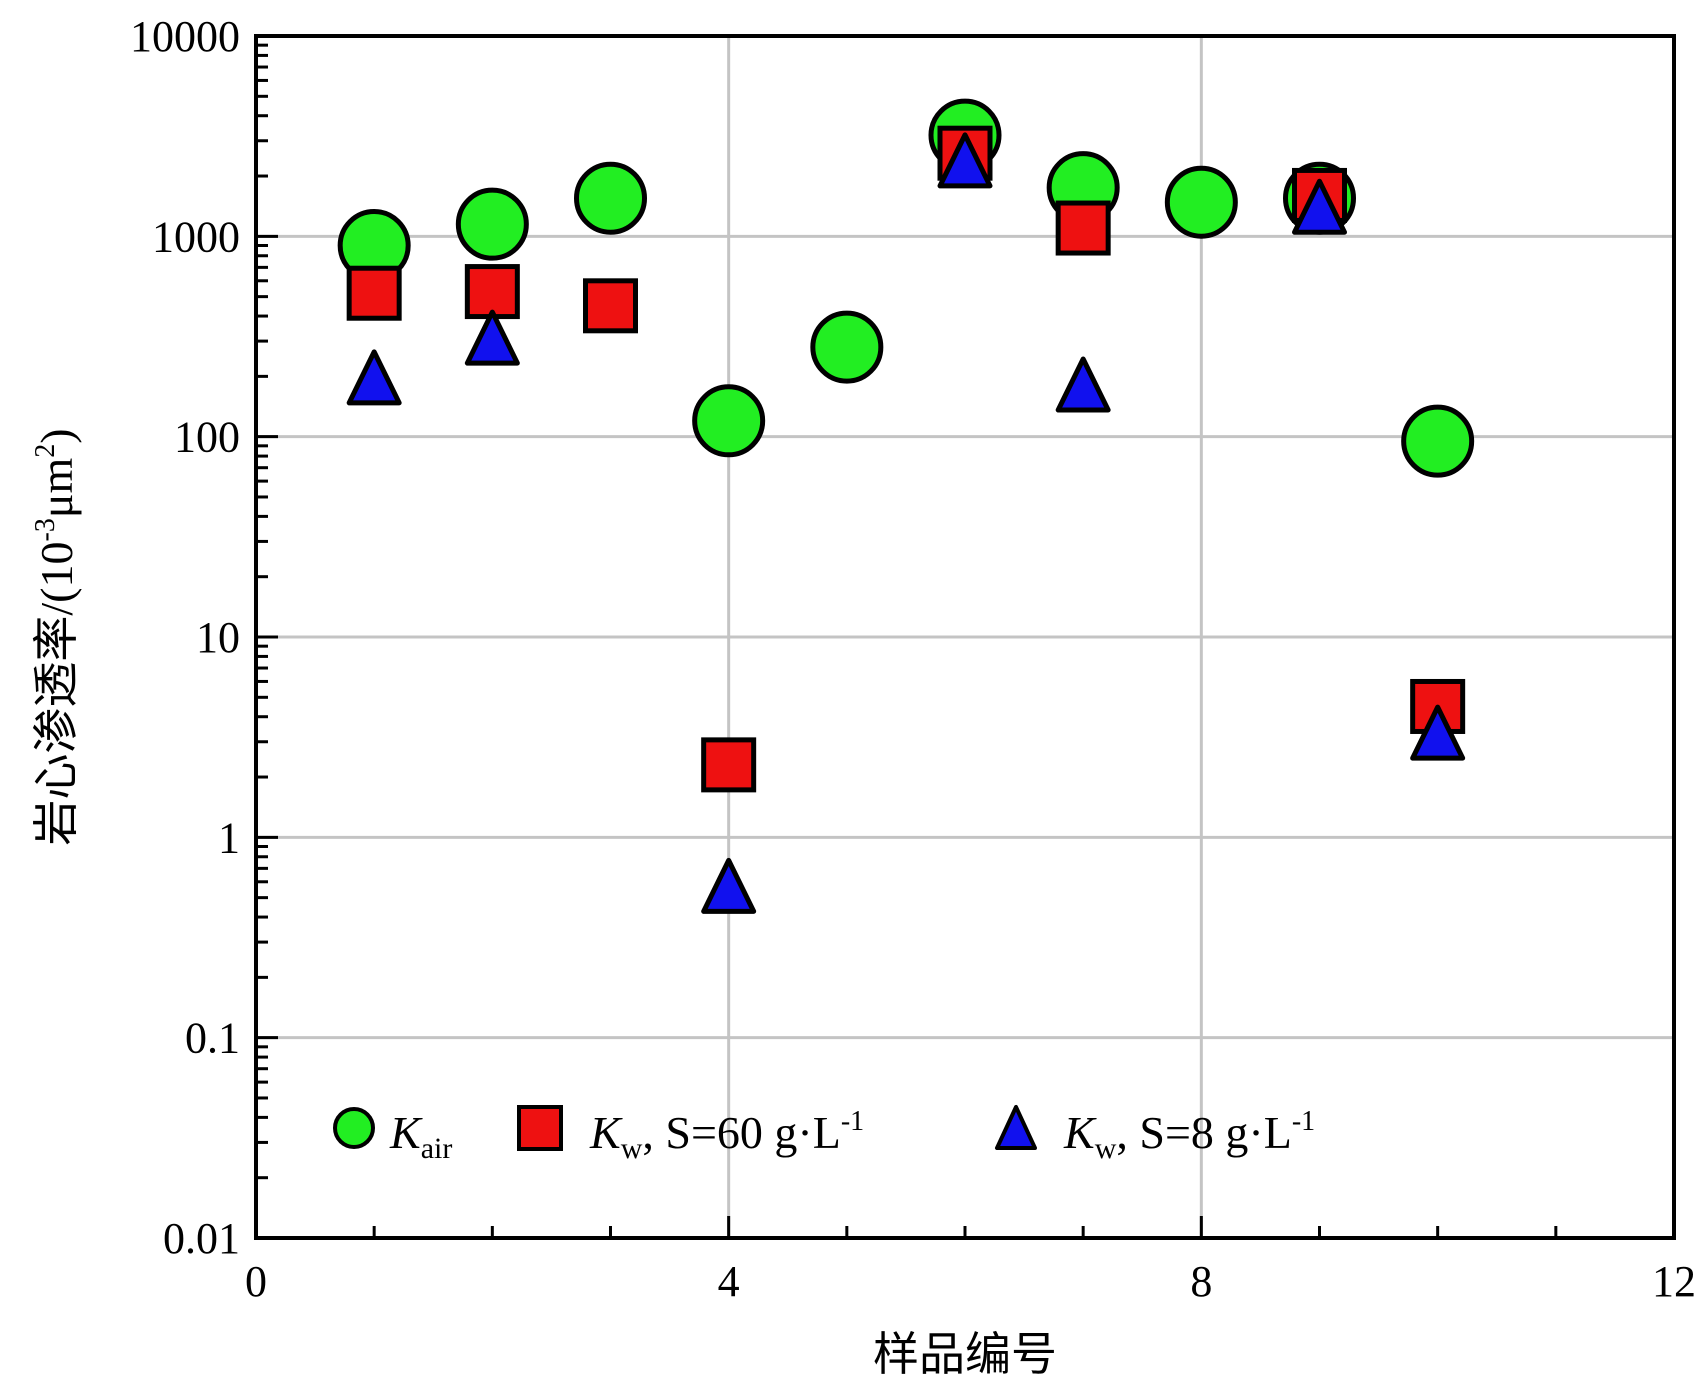  What do you see at coordinates (196, 236) in the screenshot?
I see `y-tick-label: 1000` at bounding box center [196, 236].